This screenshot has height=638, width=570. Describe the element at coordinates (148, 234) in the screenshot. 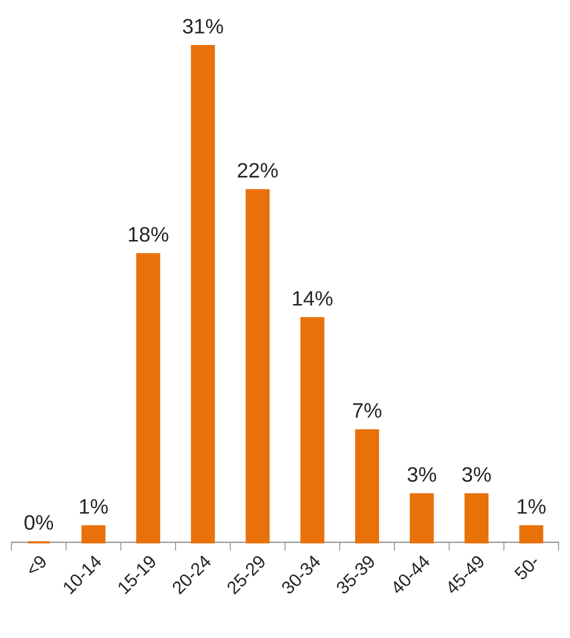

I see `data-label: 18%` at that location.